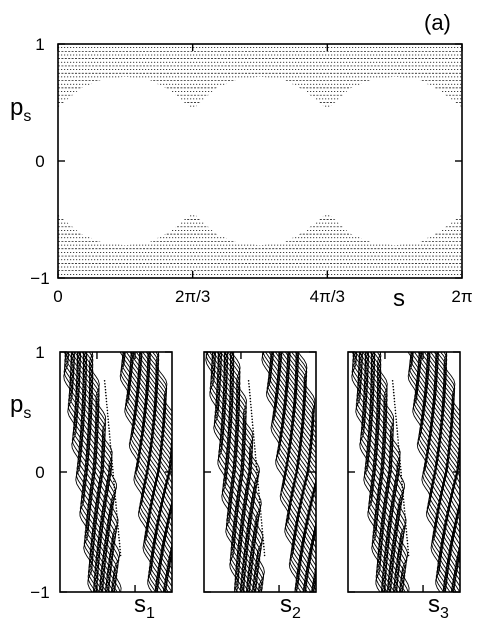 Image resolution: width=478 pixels, height=626 pixels. I want to click on x-tick-label: 0, so click(57, 296).